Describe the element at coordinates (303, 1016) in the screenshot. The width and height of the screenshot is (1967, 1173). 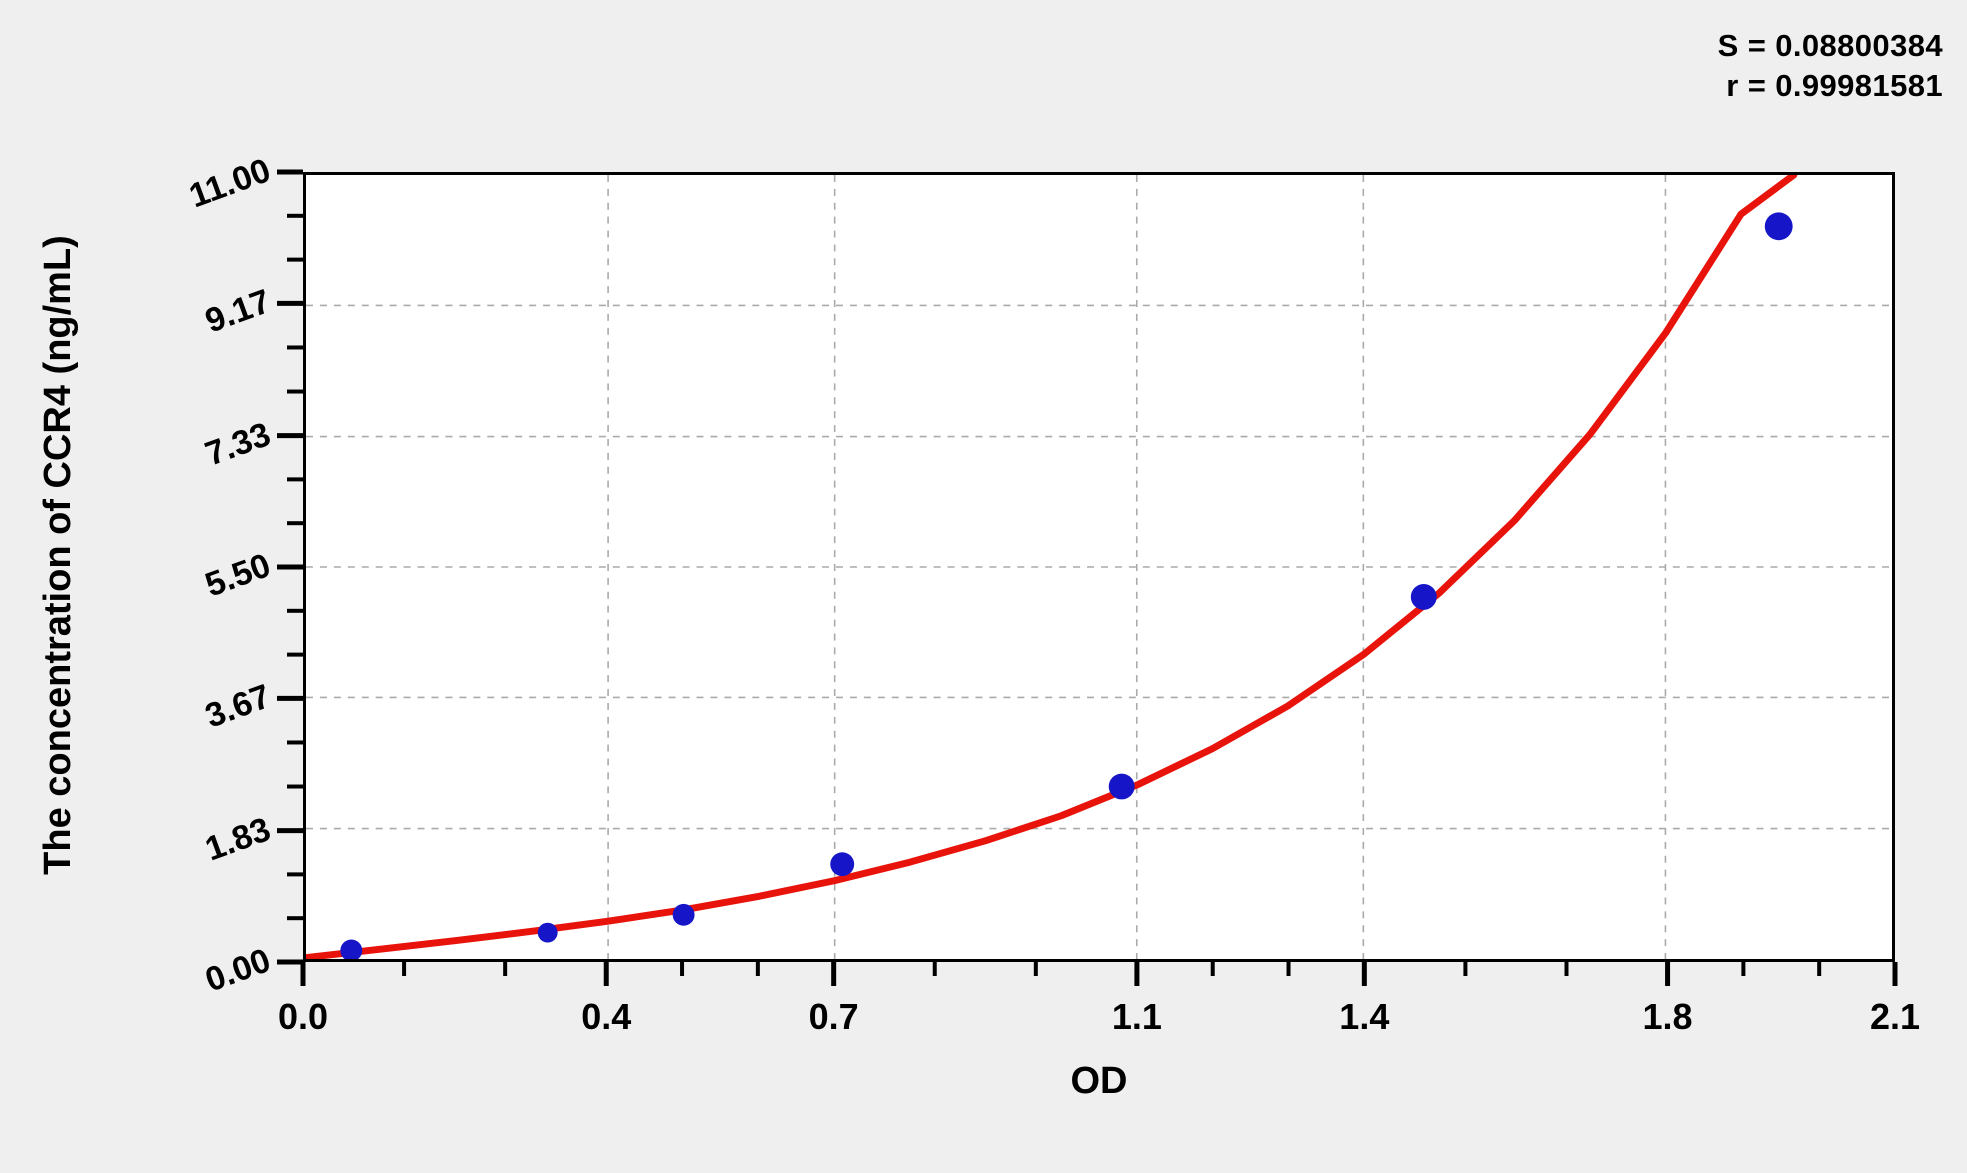
I see `x-tick-label: 0.0` at that location.